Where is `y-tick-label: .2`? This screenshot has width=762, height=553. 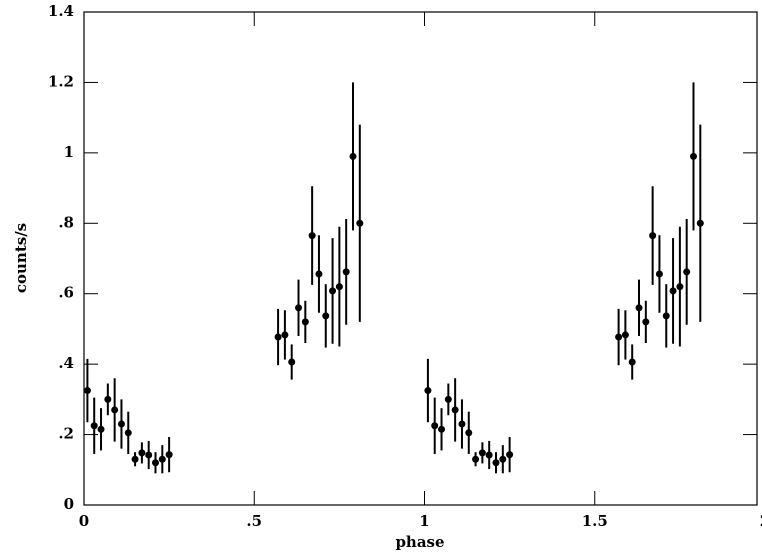 y-tick-label: .2 is located at coordinates (66, 434).